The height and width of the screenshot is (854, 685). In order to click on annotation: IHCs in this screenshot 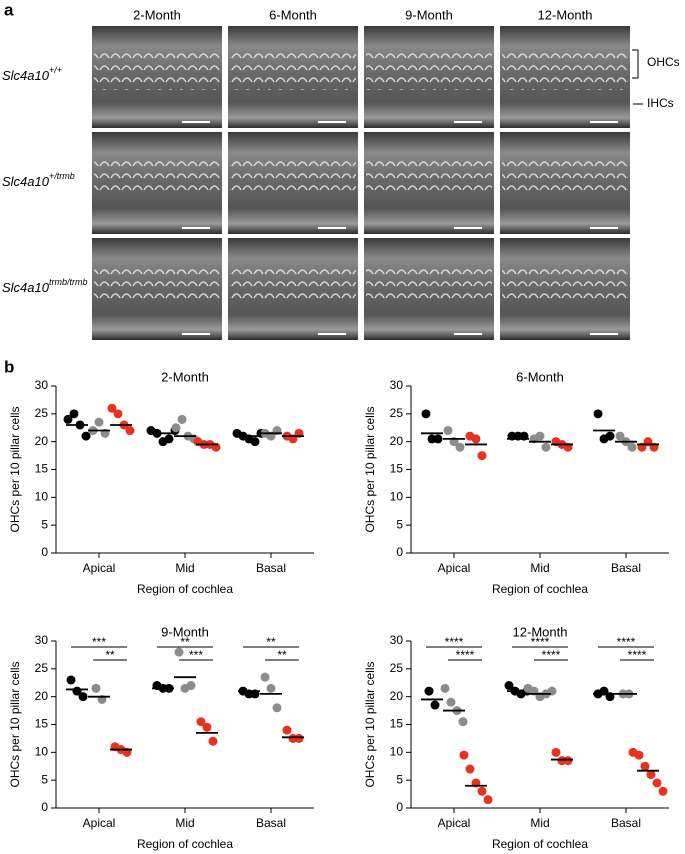, I will do `click(660, 103)`.